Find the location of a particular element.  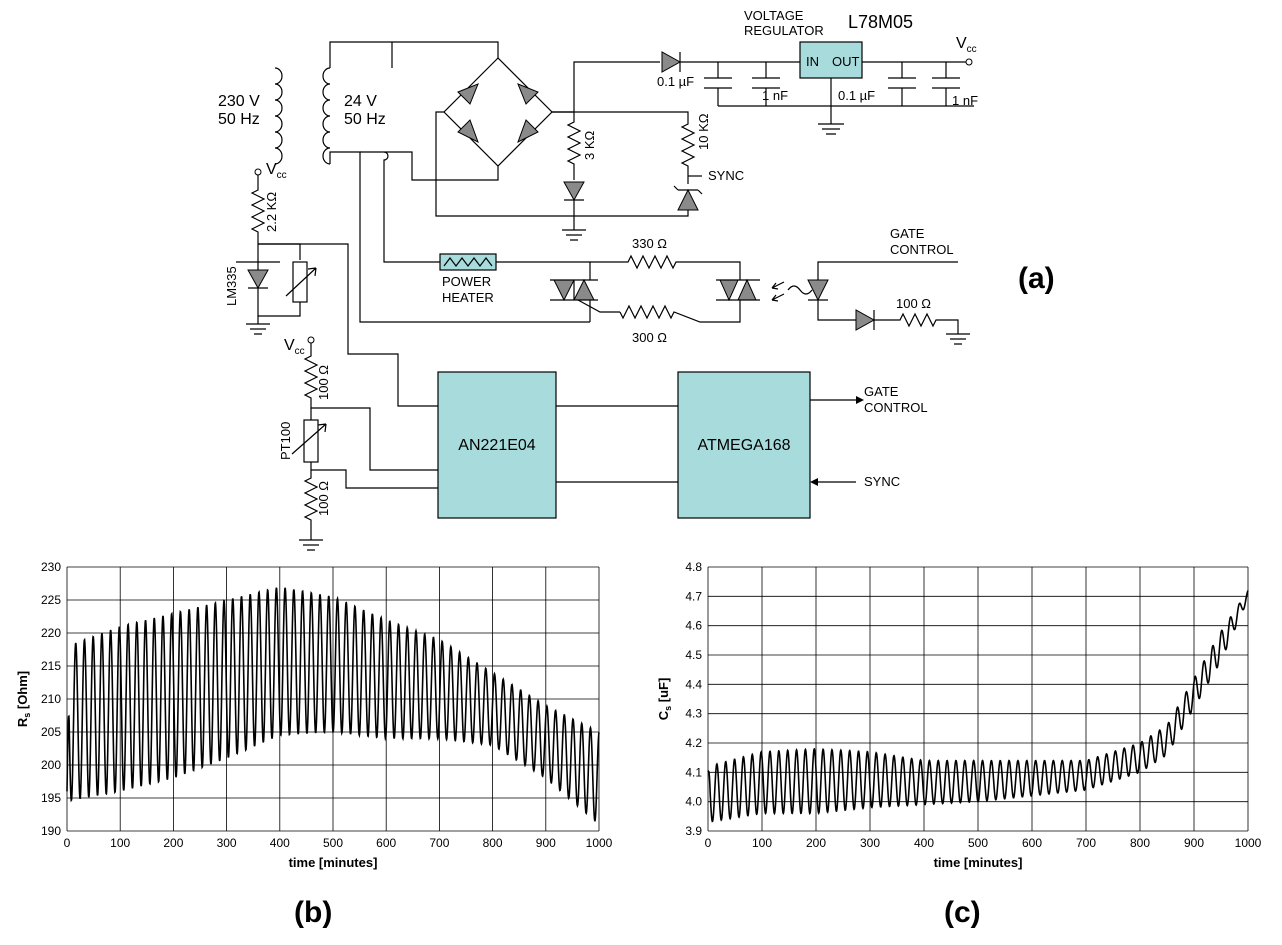

chart-c-y-axis-title: Cs [uF] is located at coordinates (664, 699).